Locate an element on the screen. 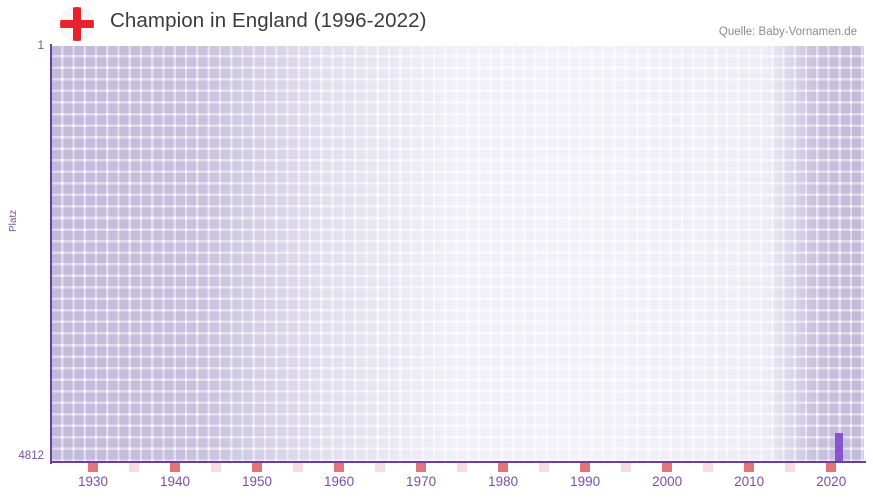 The width and height of the screenshot is (873, 502). flag-cross-vertical is located at coordinates (77, 24).